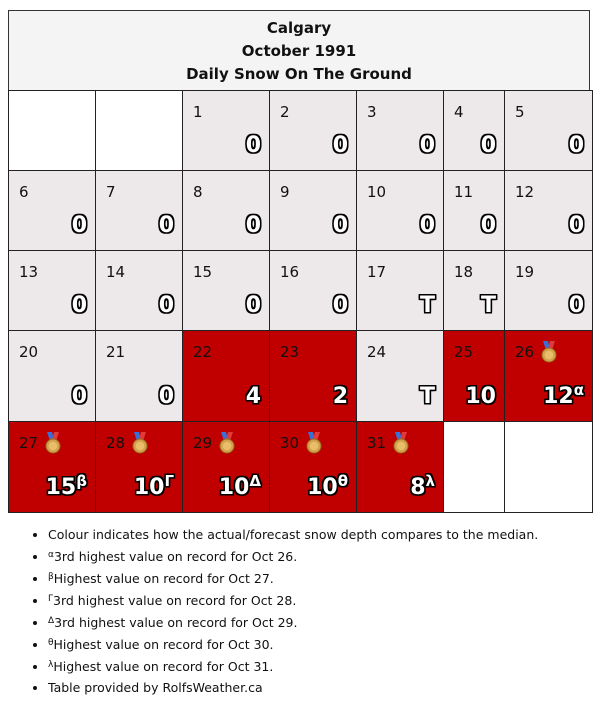 Image resolution: width=600 pixels, height=701 pixels. I want to click on city-title: Calgary, so click(299, 28).